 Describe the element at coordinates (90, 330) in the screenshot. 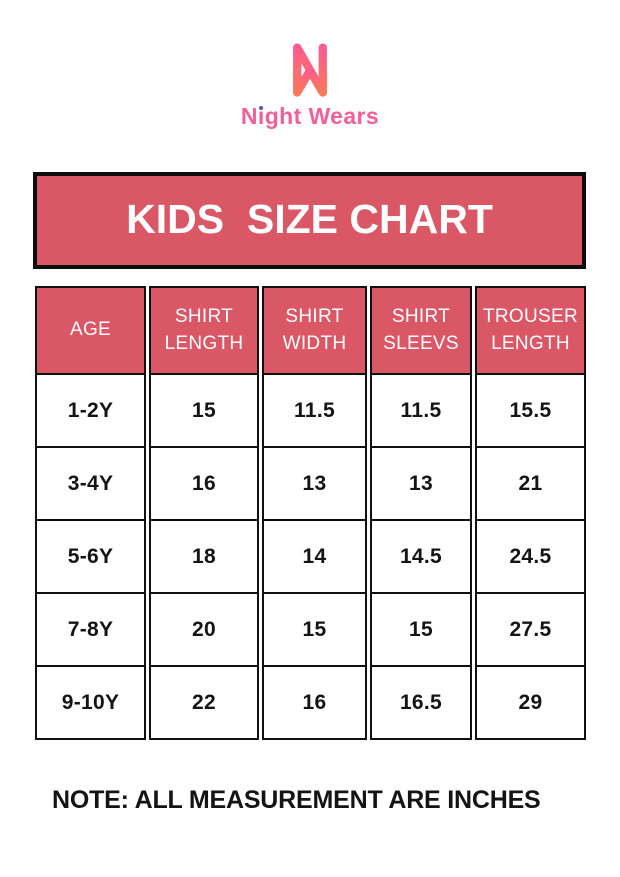

I see `column-header: AGE` at that location.